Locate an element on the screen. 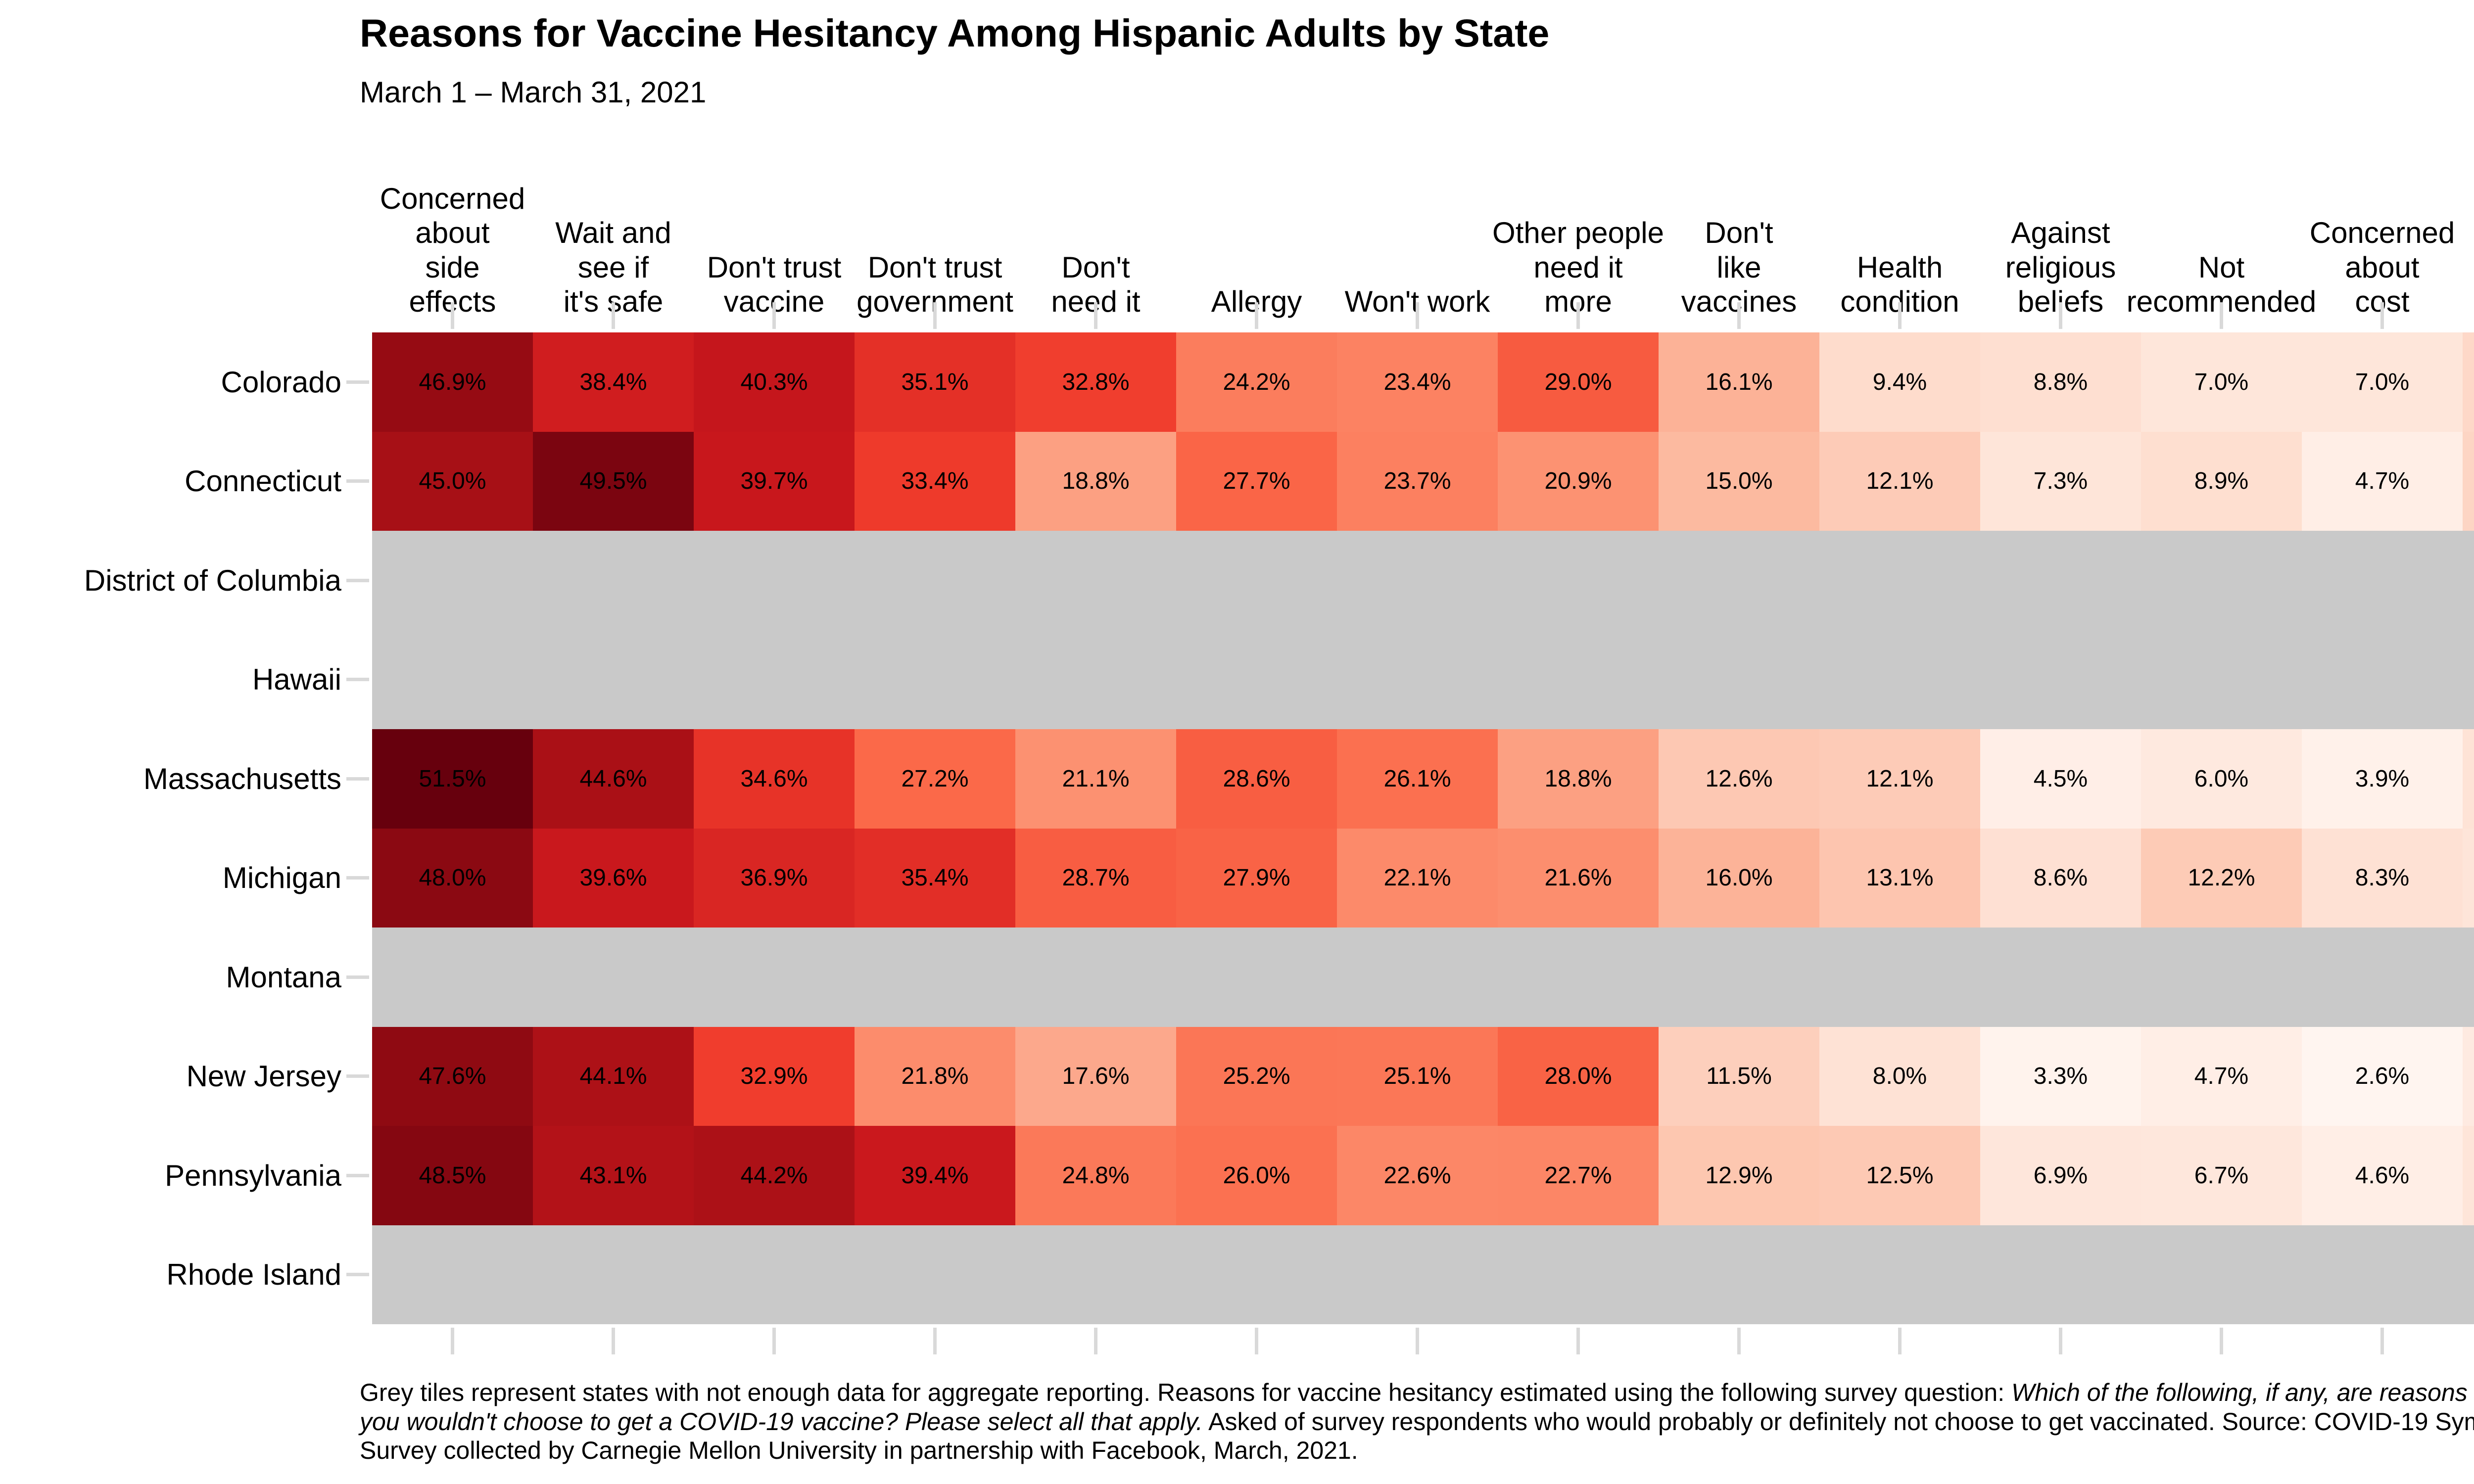  heatmap-cell: 44.6% is located at coordinates (614, 779).